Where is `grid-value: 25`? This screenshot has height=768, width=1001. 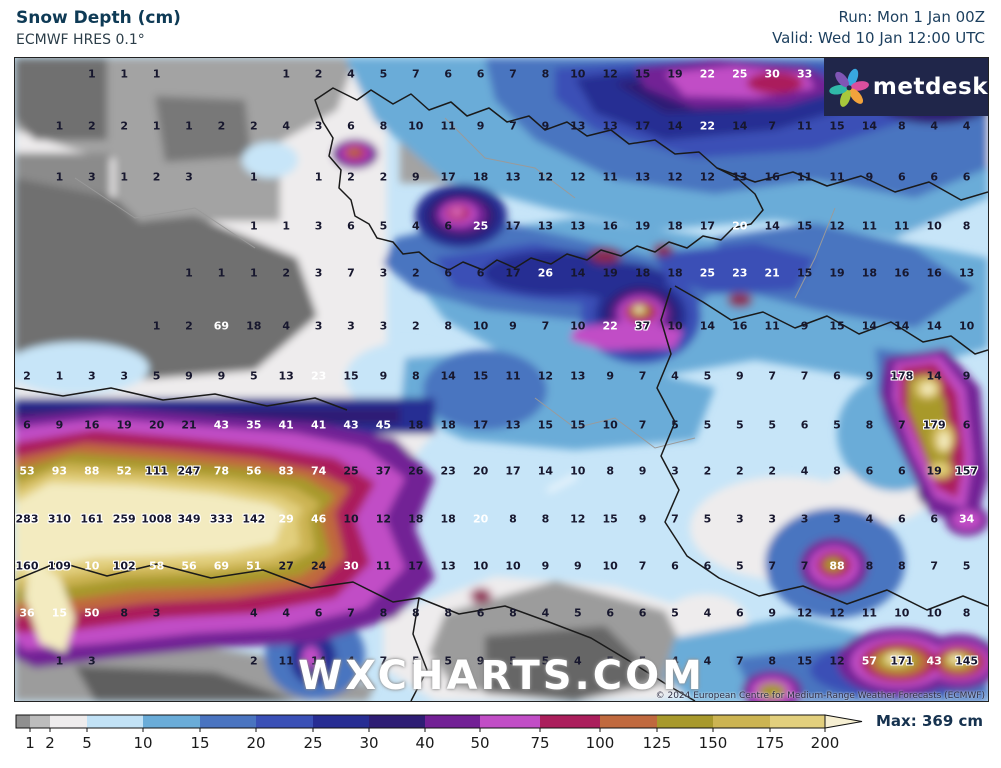 grid-value: 25 is located at coordinates (351, 471).